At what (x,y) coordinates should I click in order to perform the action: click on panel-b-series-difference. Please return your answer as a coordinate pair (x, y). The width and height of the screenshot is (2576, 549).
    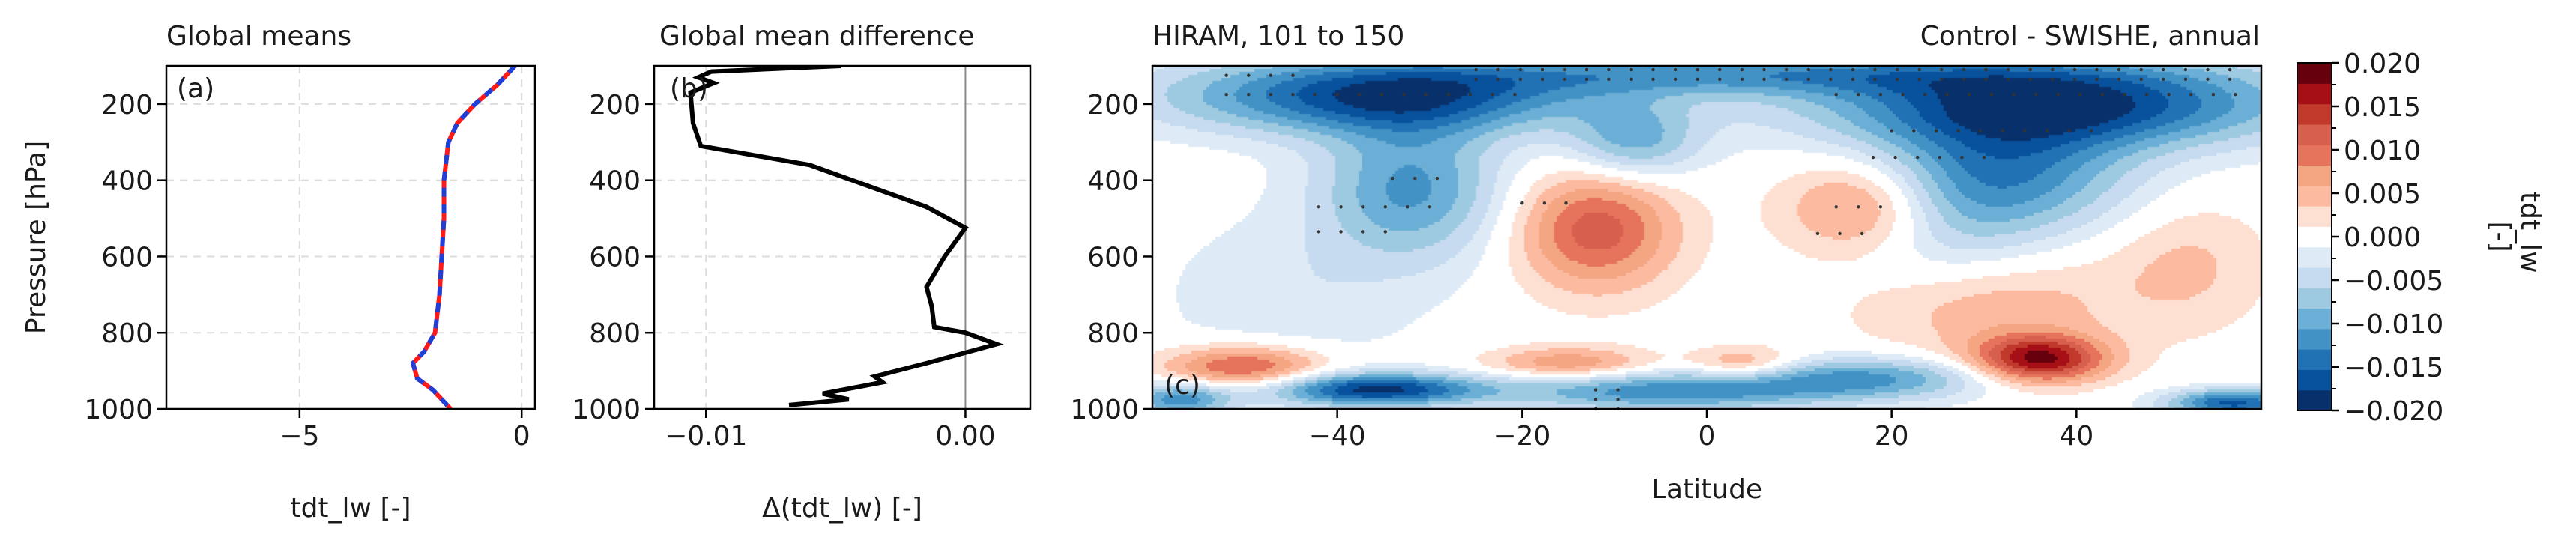
    Looking at the image, I should click on (846, 237).